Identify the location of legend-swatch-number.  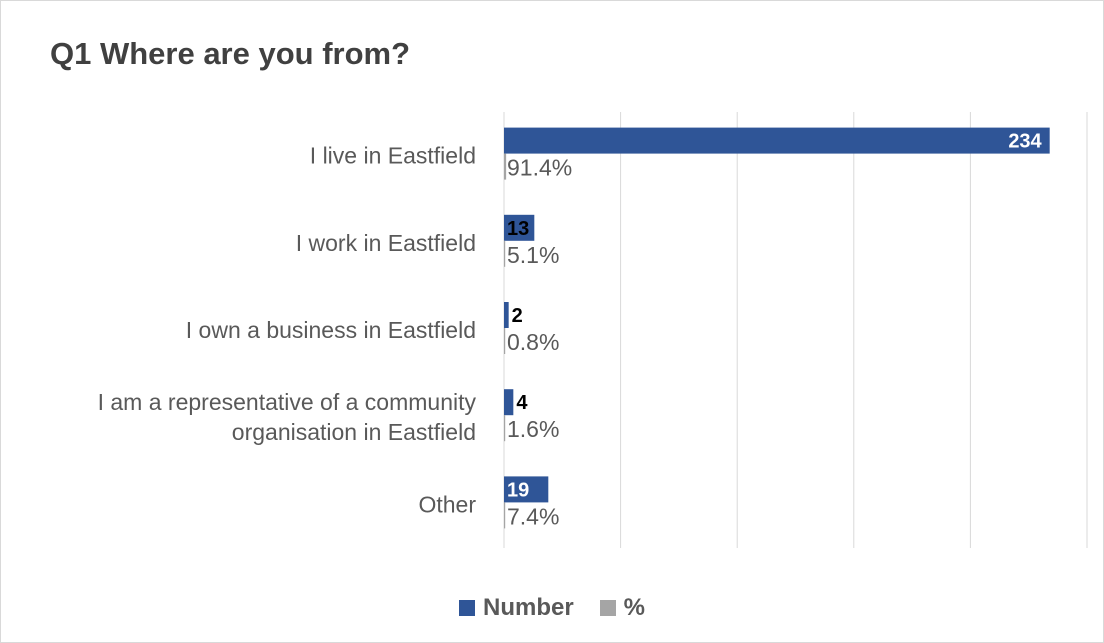
(466, 608).